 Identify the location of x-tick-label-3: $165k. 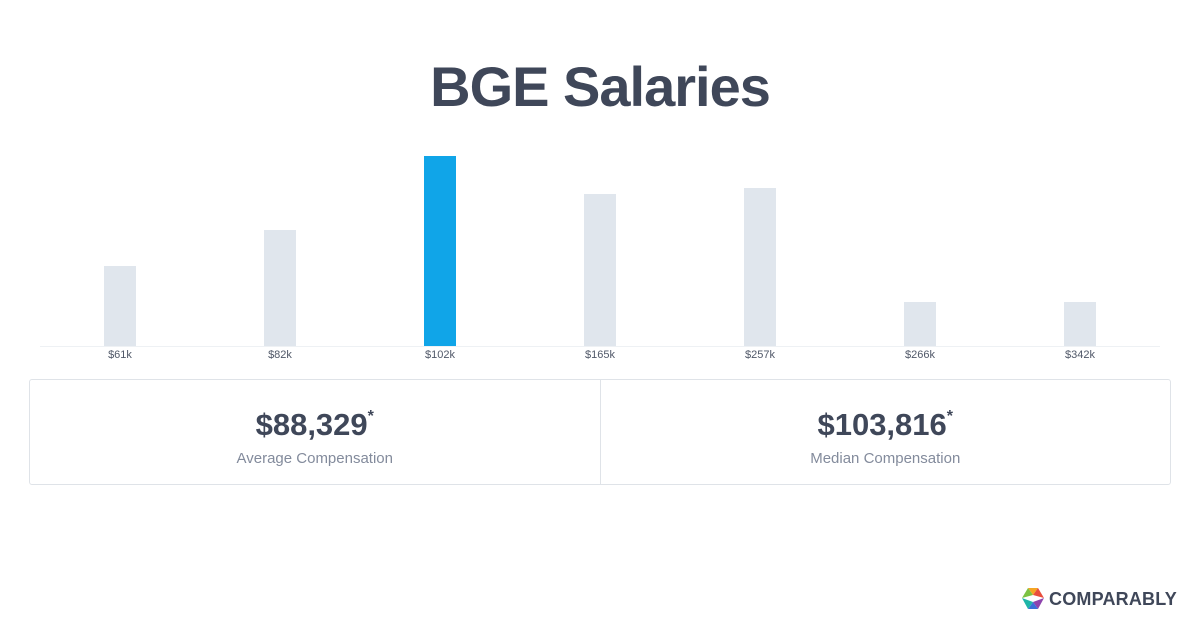
(600, 355).